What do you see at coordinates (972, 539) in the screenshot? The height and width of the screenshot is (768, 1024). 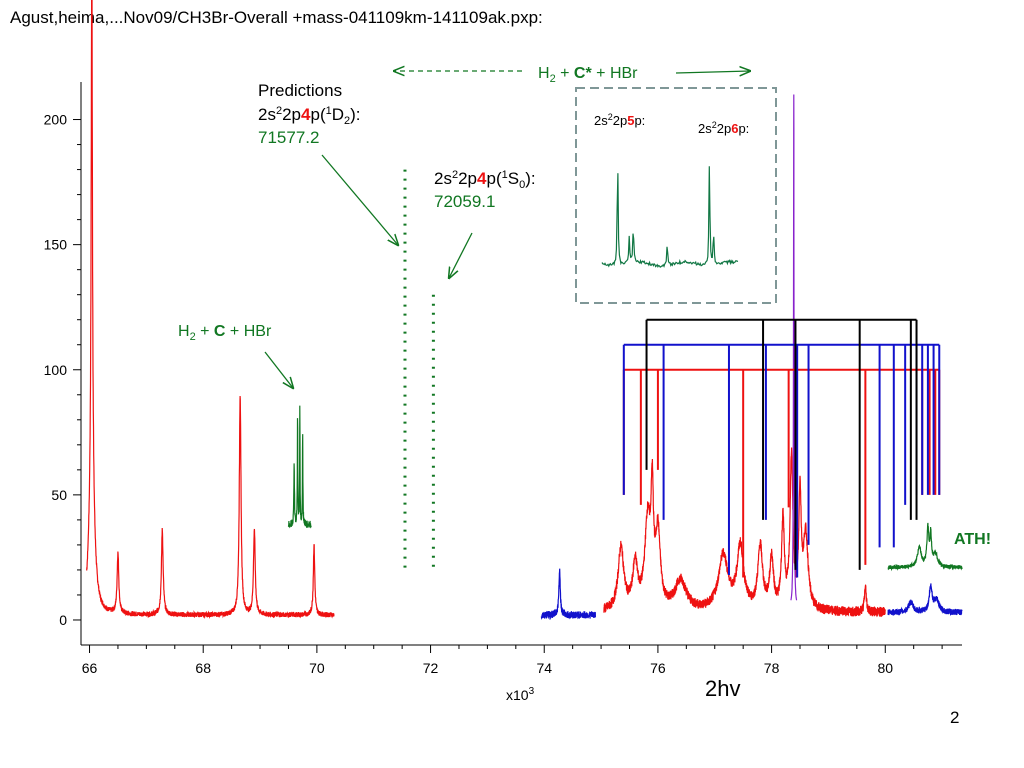 I see `ath-label: ATH!` at bounding box center [972, 539].